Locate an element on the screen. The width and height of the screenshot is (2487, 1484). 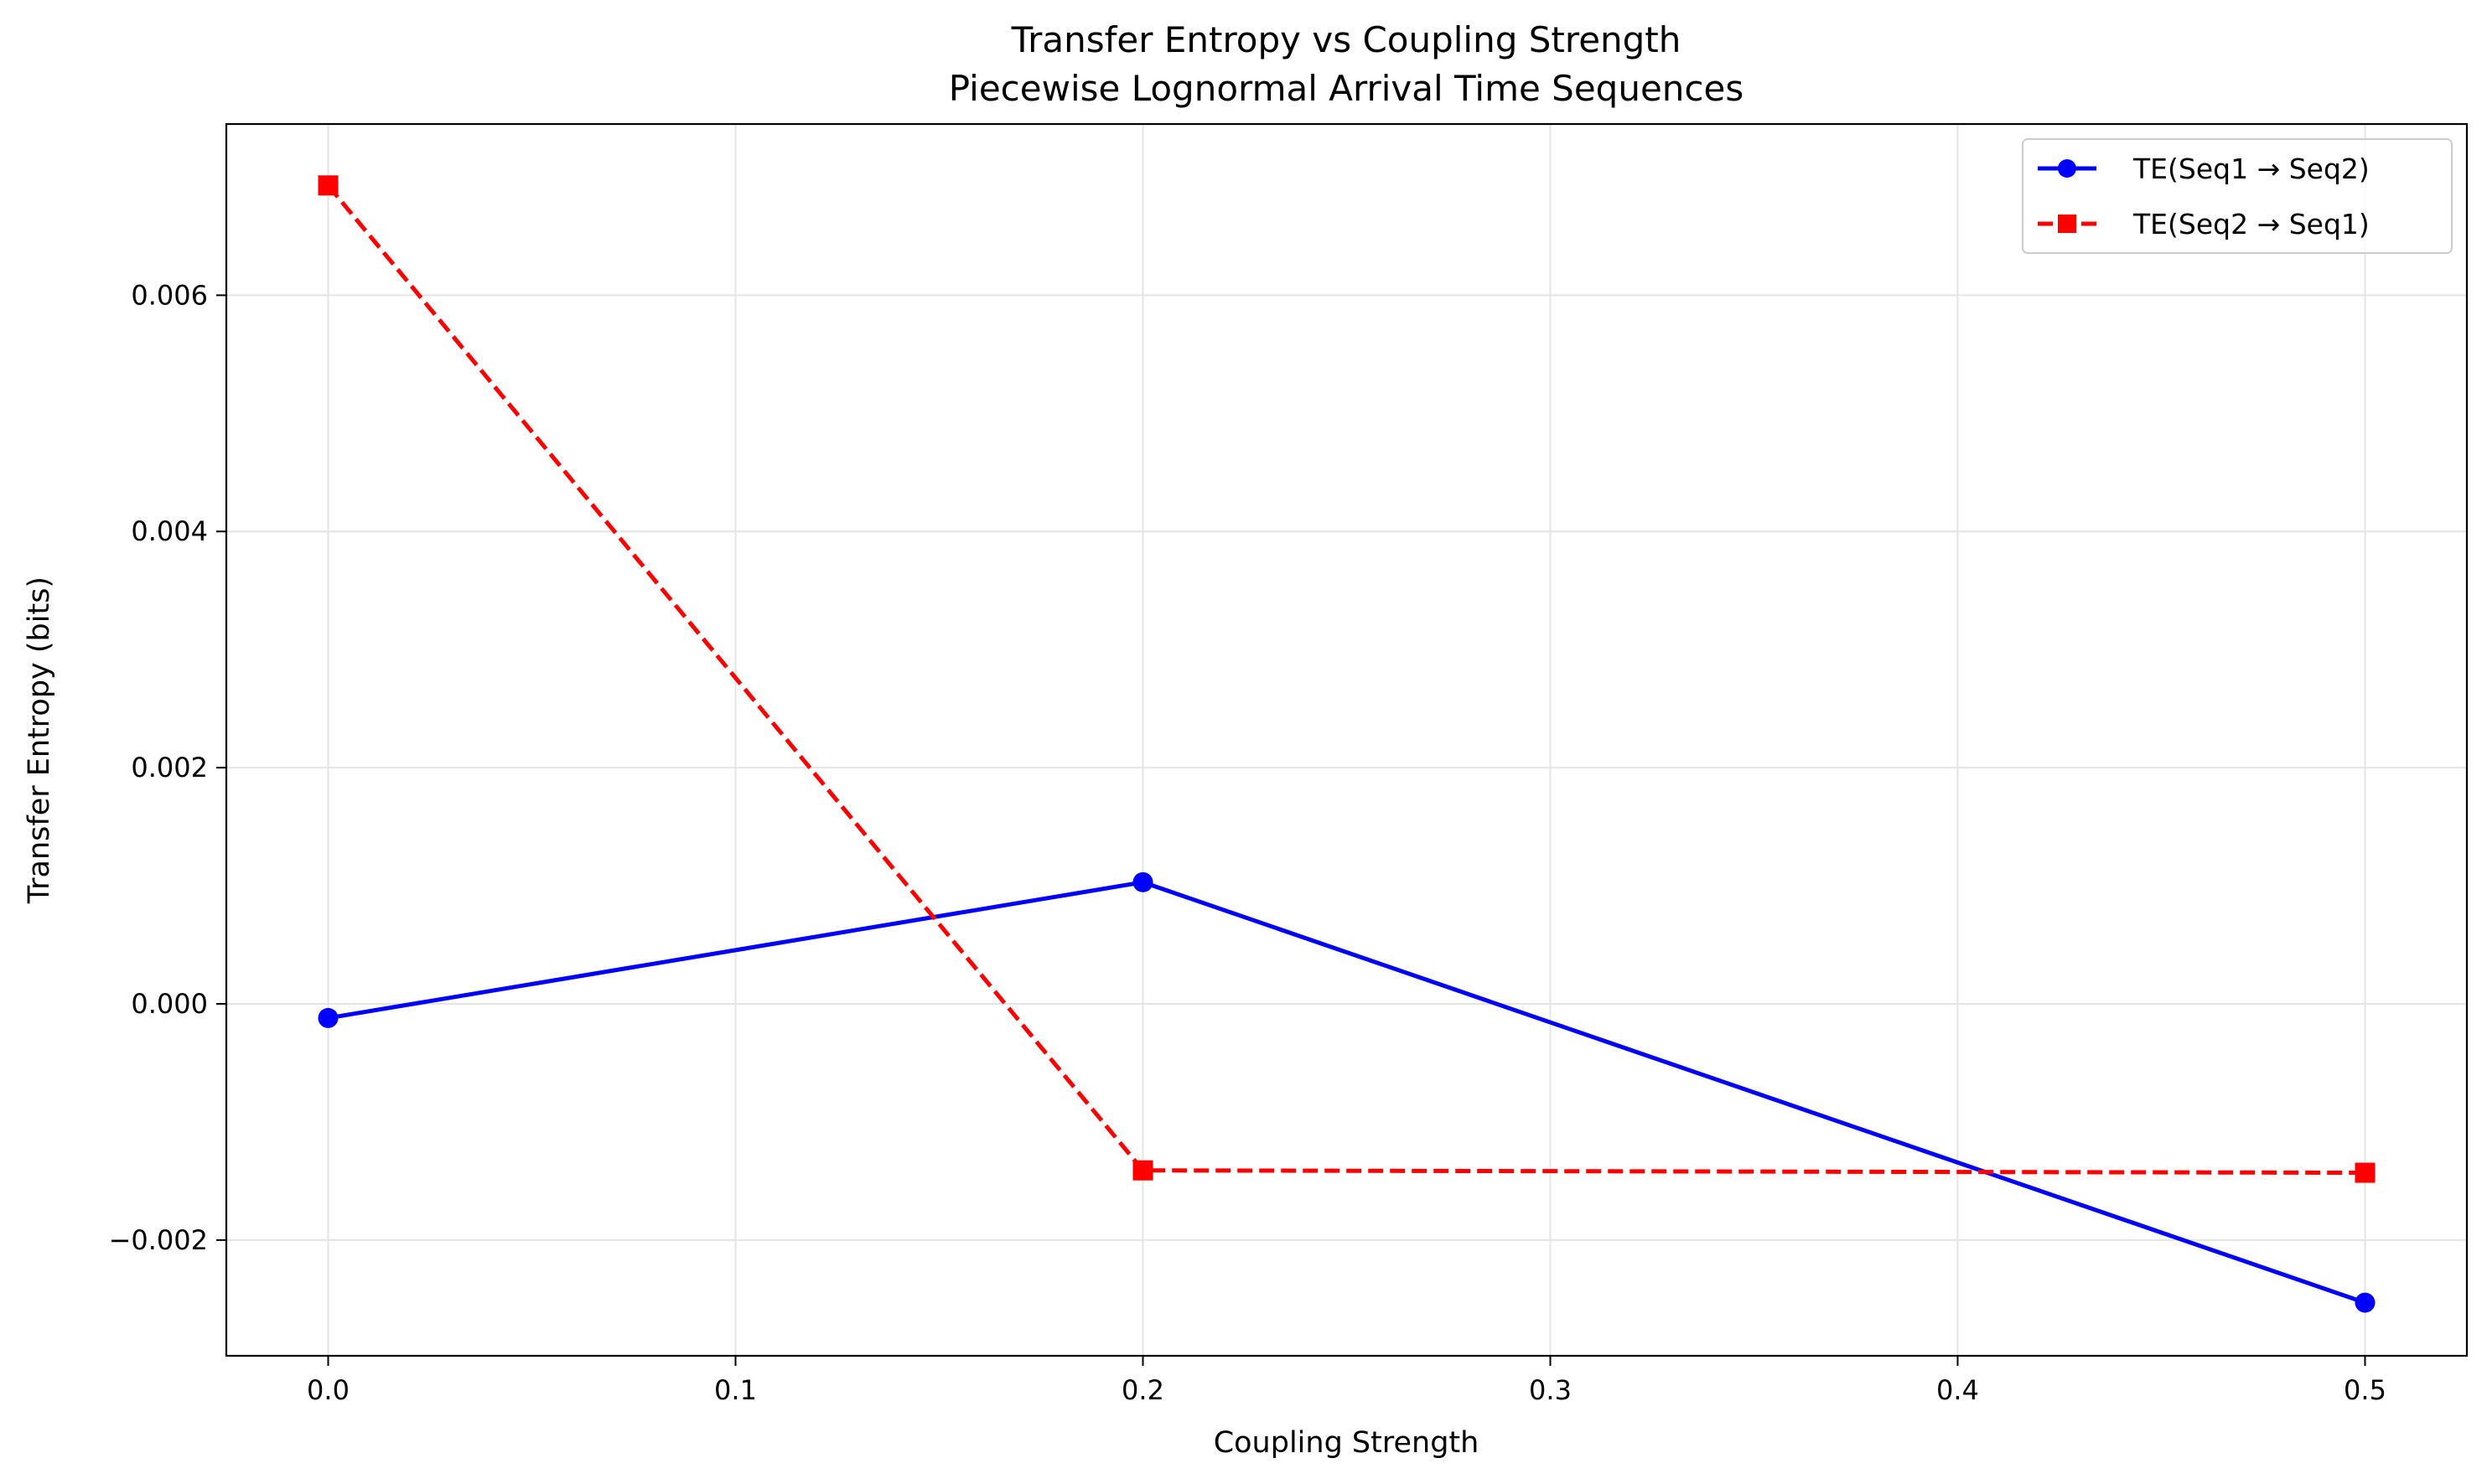
chart-title: Transfer Entropy vs Coupling Strength is located at coordinates (1346, 39).